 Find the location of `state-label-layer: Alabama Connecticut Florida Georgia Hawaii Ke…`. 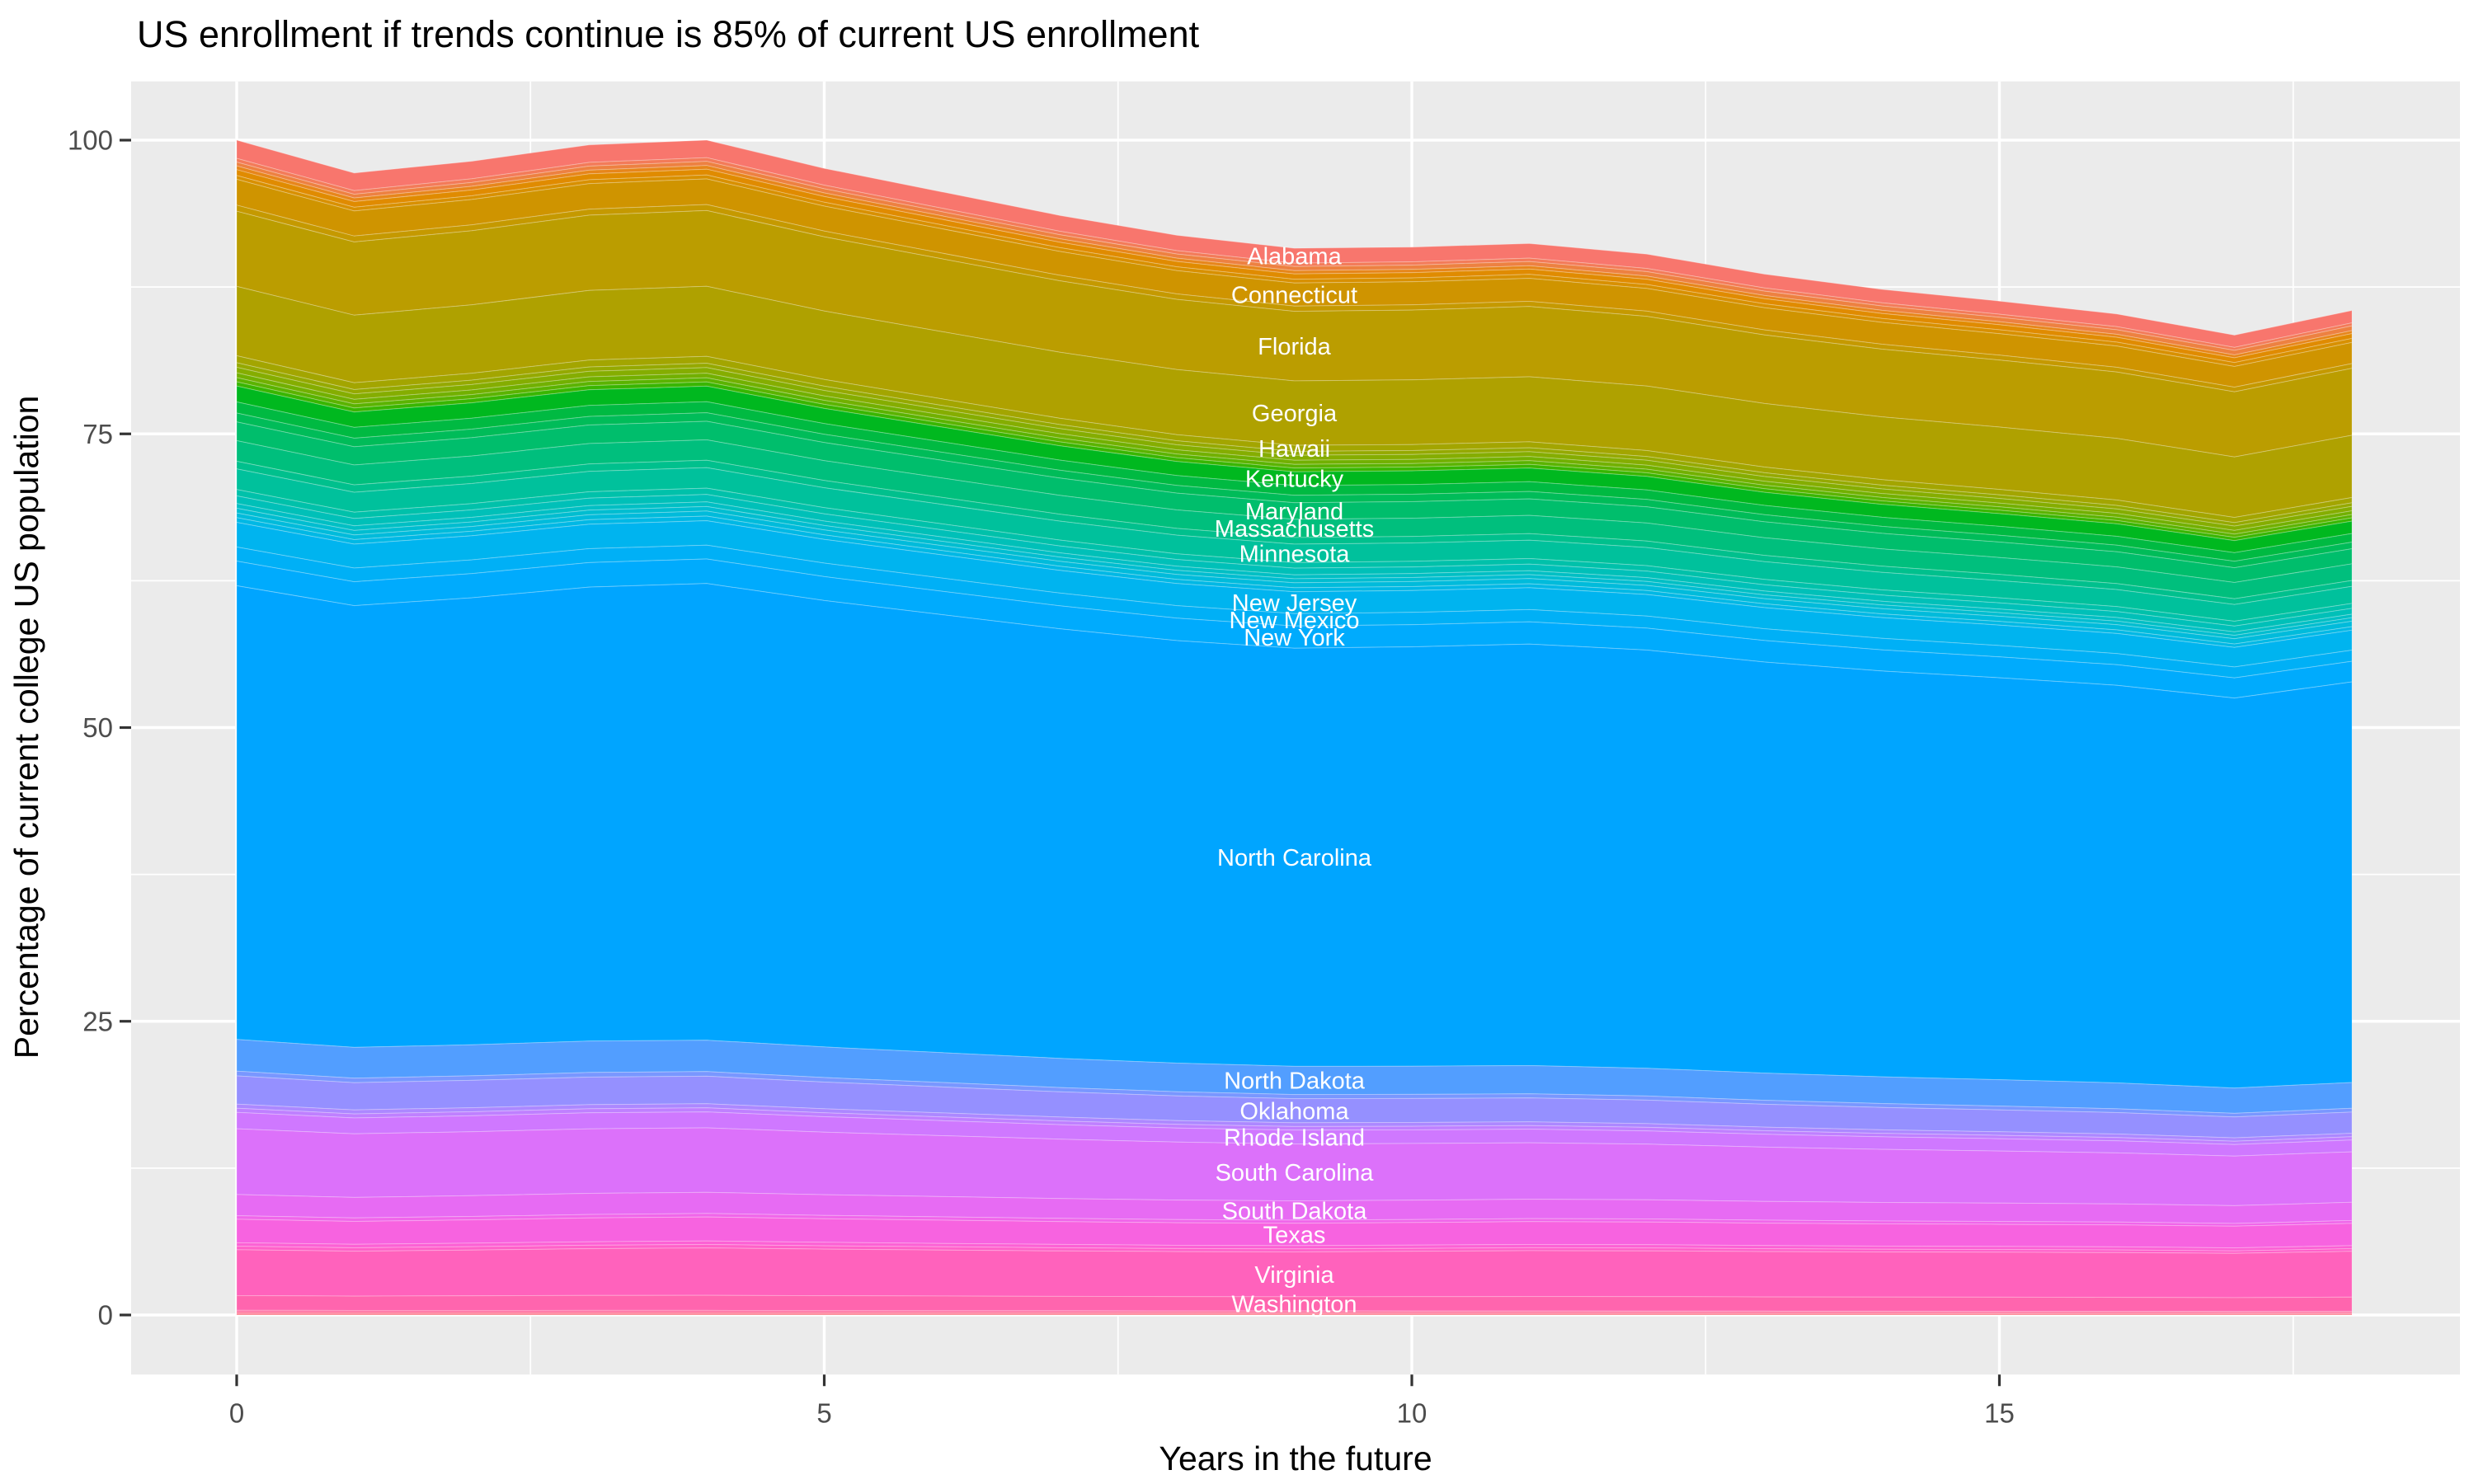

state-label-layer: Alabama Connecticut Florida Georgia Hawaii Ke… is located at coordinates (1295, 780).